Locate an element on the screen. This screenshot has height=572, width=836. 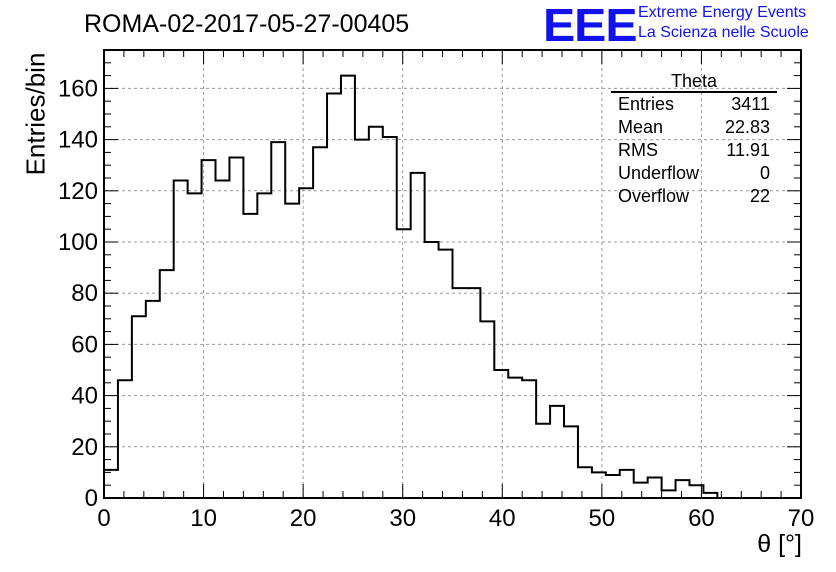
y-tick-label: 120 is located at coordinates (78, 191).